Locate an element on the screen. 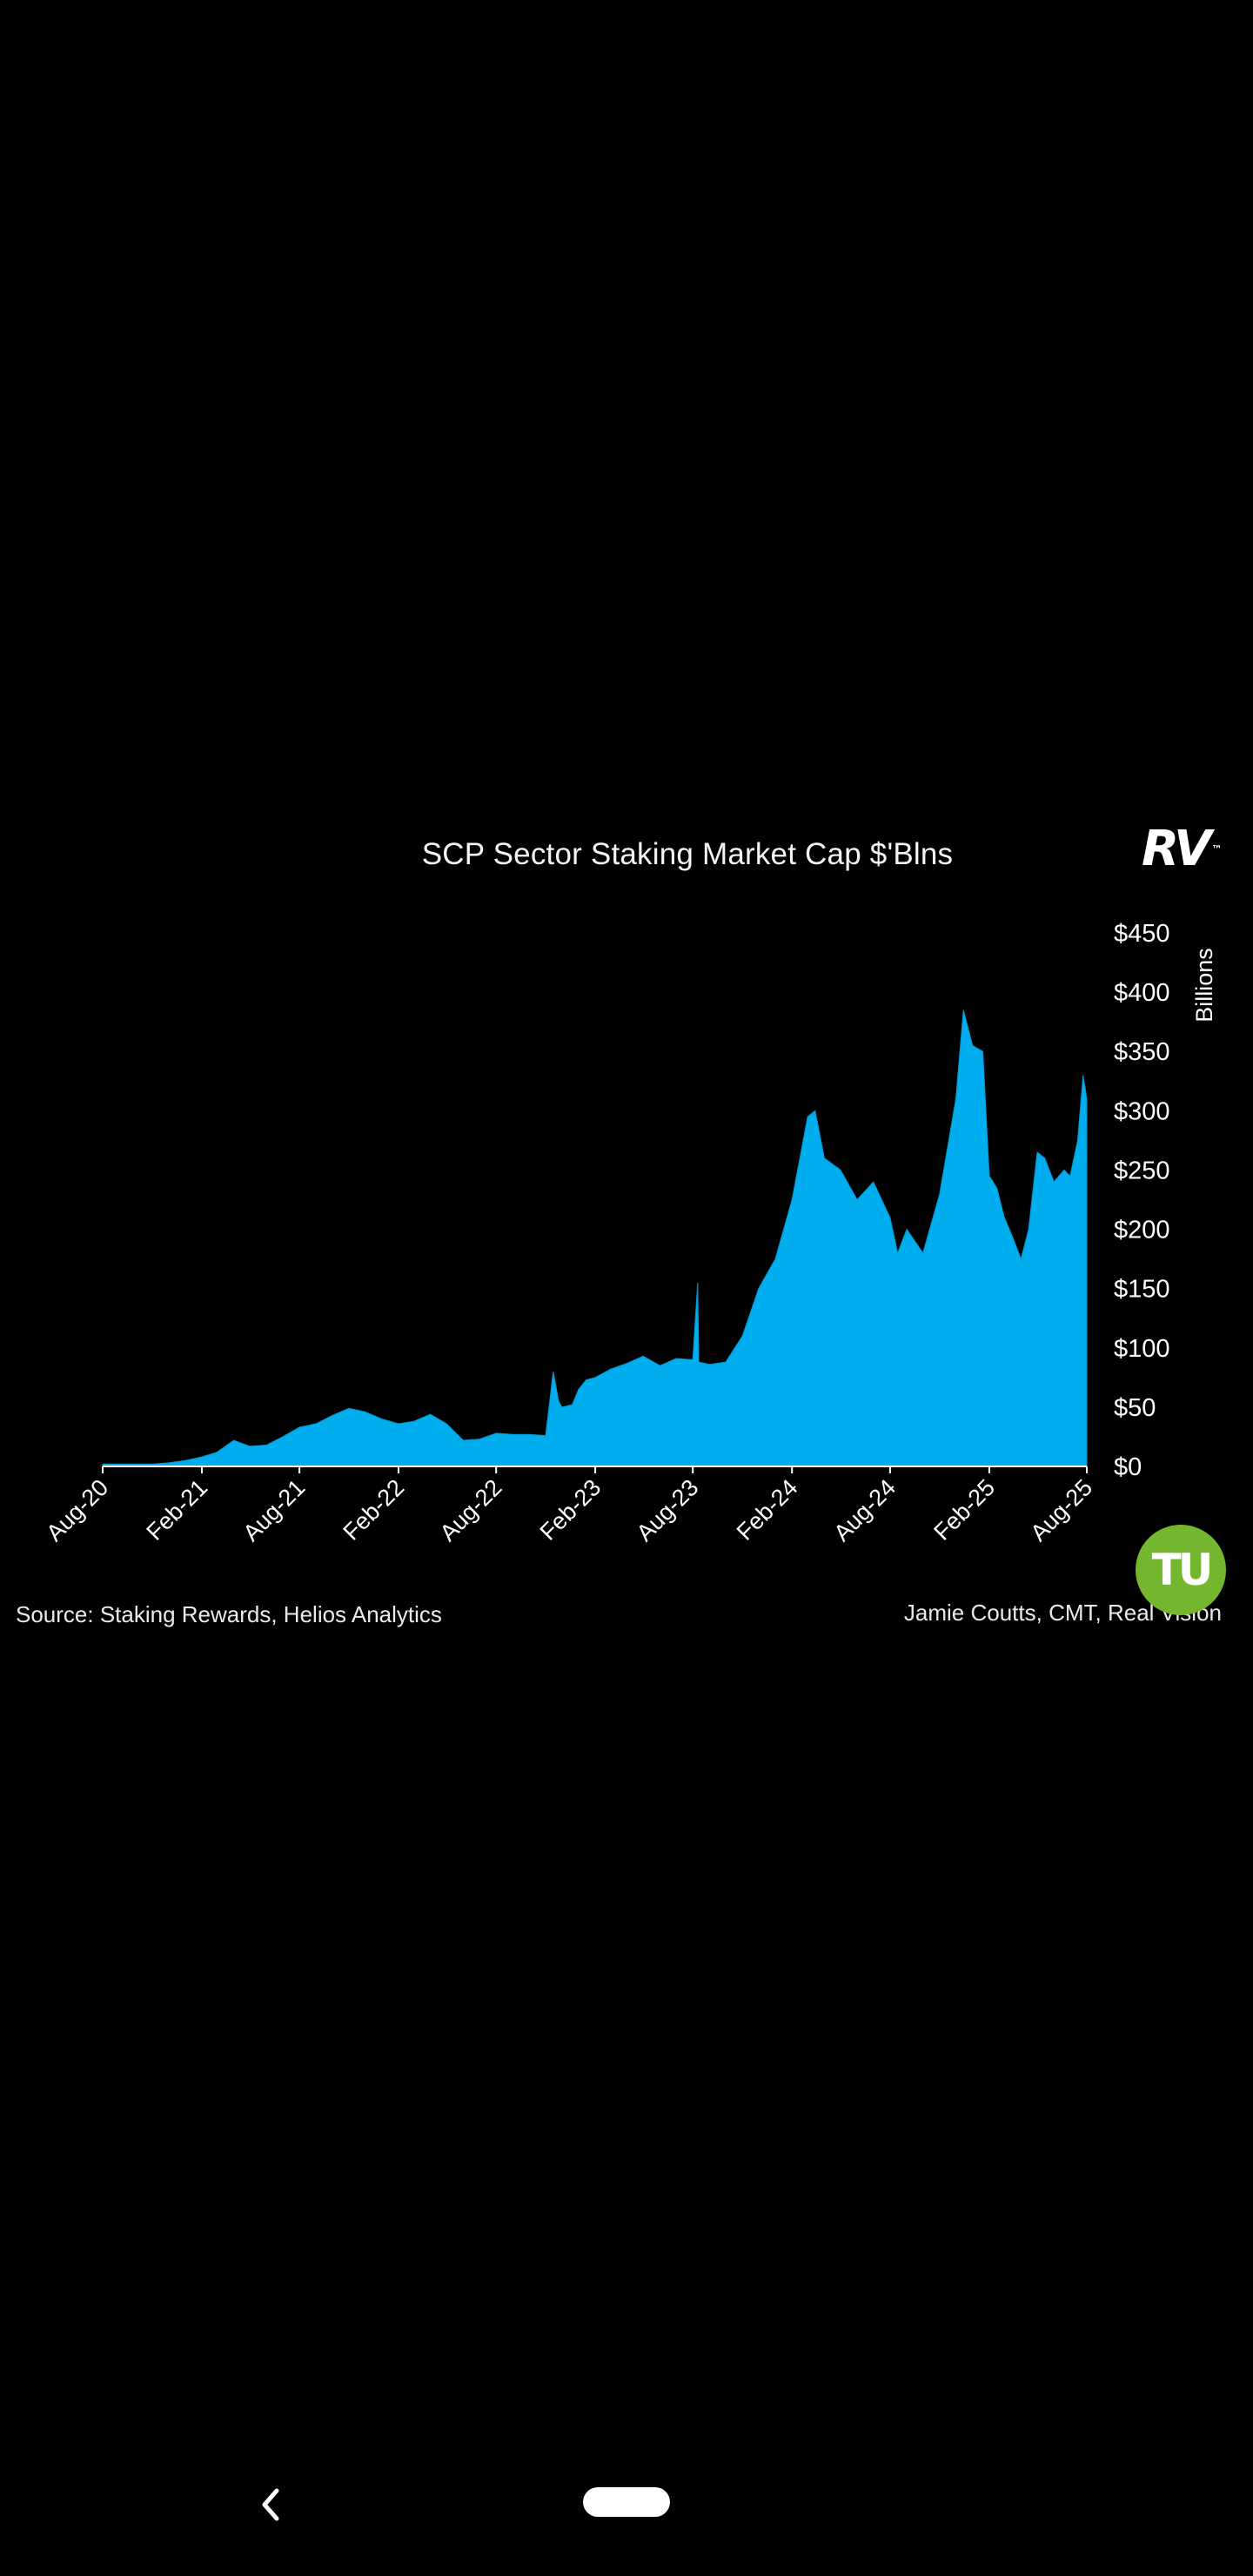 The width and height of the screenshot is (1253, 2576). y-tick-label: $150 is located at coordinates (1142, 1290).